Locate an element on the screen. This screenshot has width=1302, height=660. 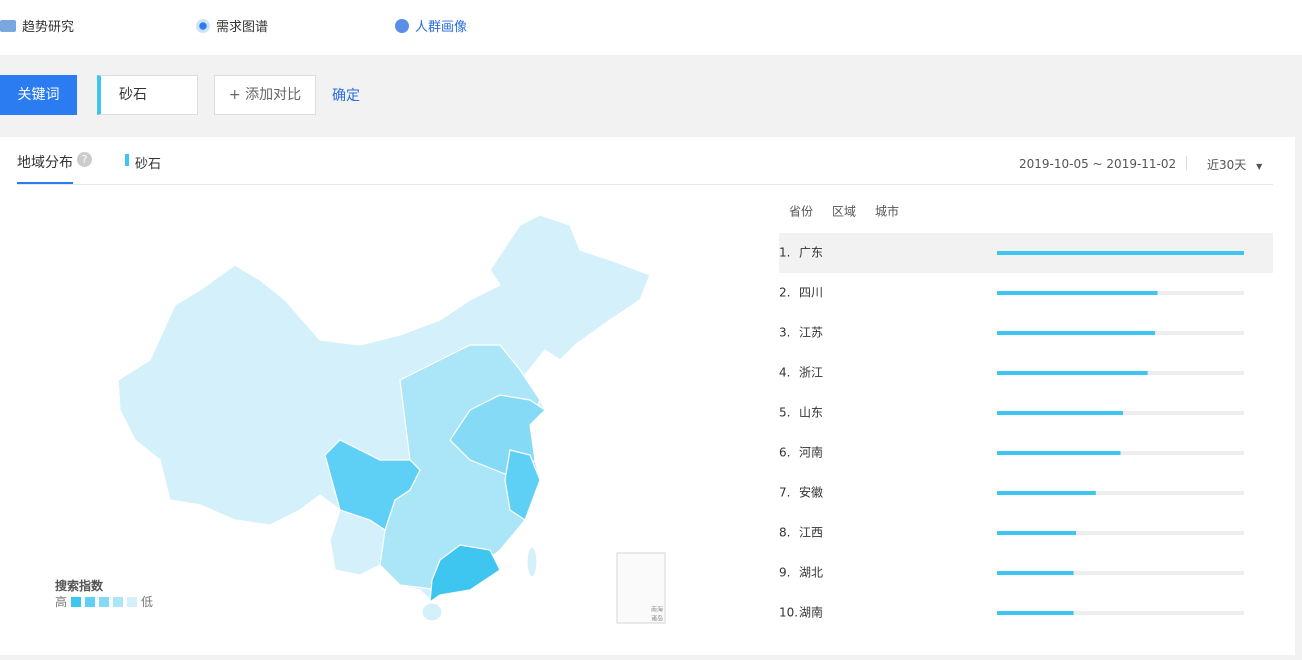
tab: 地域分布 is located at coordinates (45, 163).